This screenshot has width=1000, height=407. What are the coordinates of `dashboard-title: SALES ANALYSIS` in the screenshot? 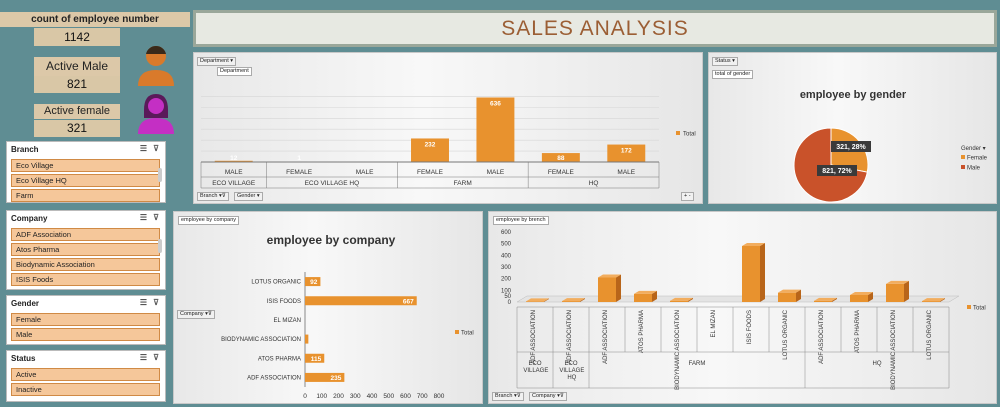 It's located at (595, 28).